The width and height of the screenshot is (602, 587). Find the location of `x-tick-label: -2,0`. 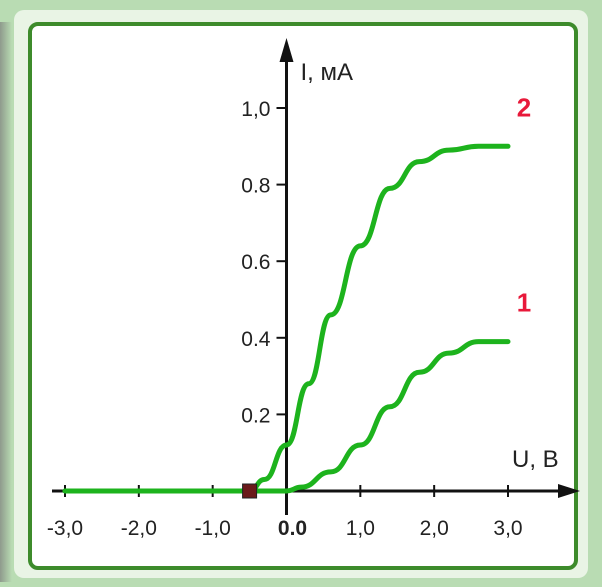

x-tick-label: -2,0 is located at coordinates (139, 528).